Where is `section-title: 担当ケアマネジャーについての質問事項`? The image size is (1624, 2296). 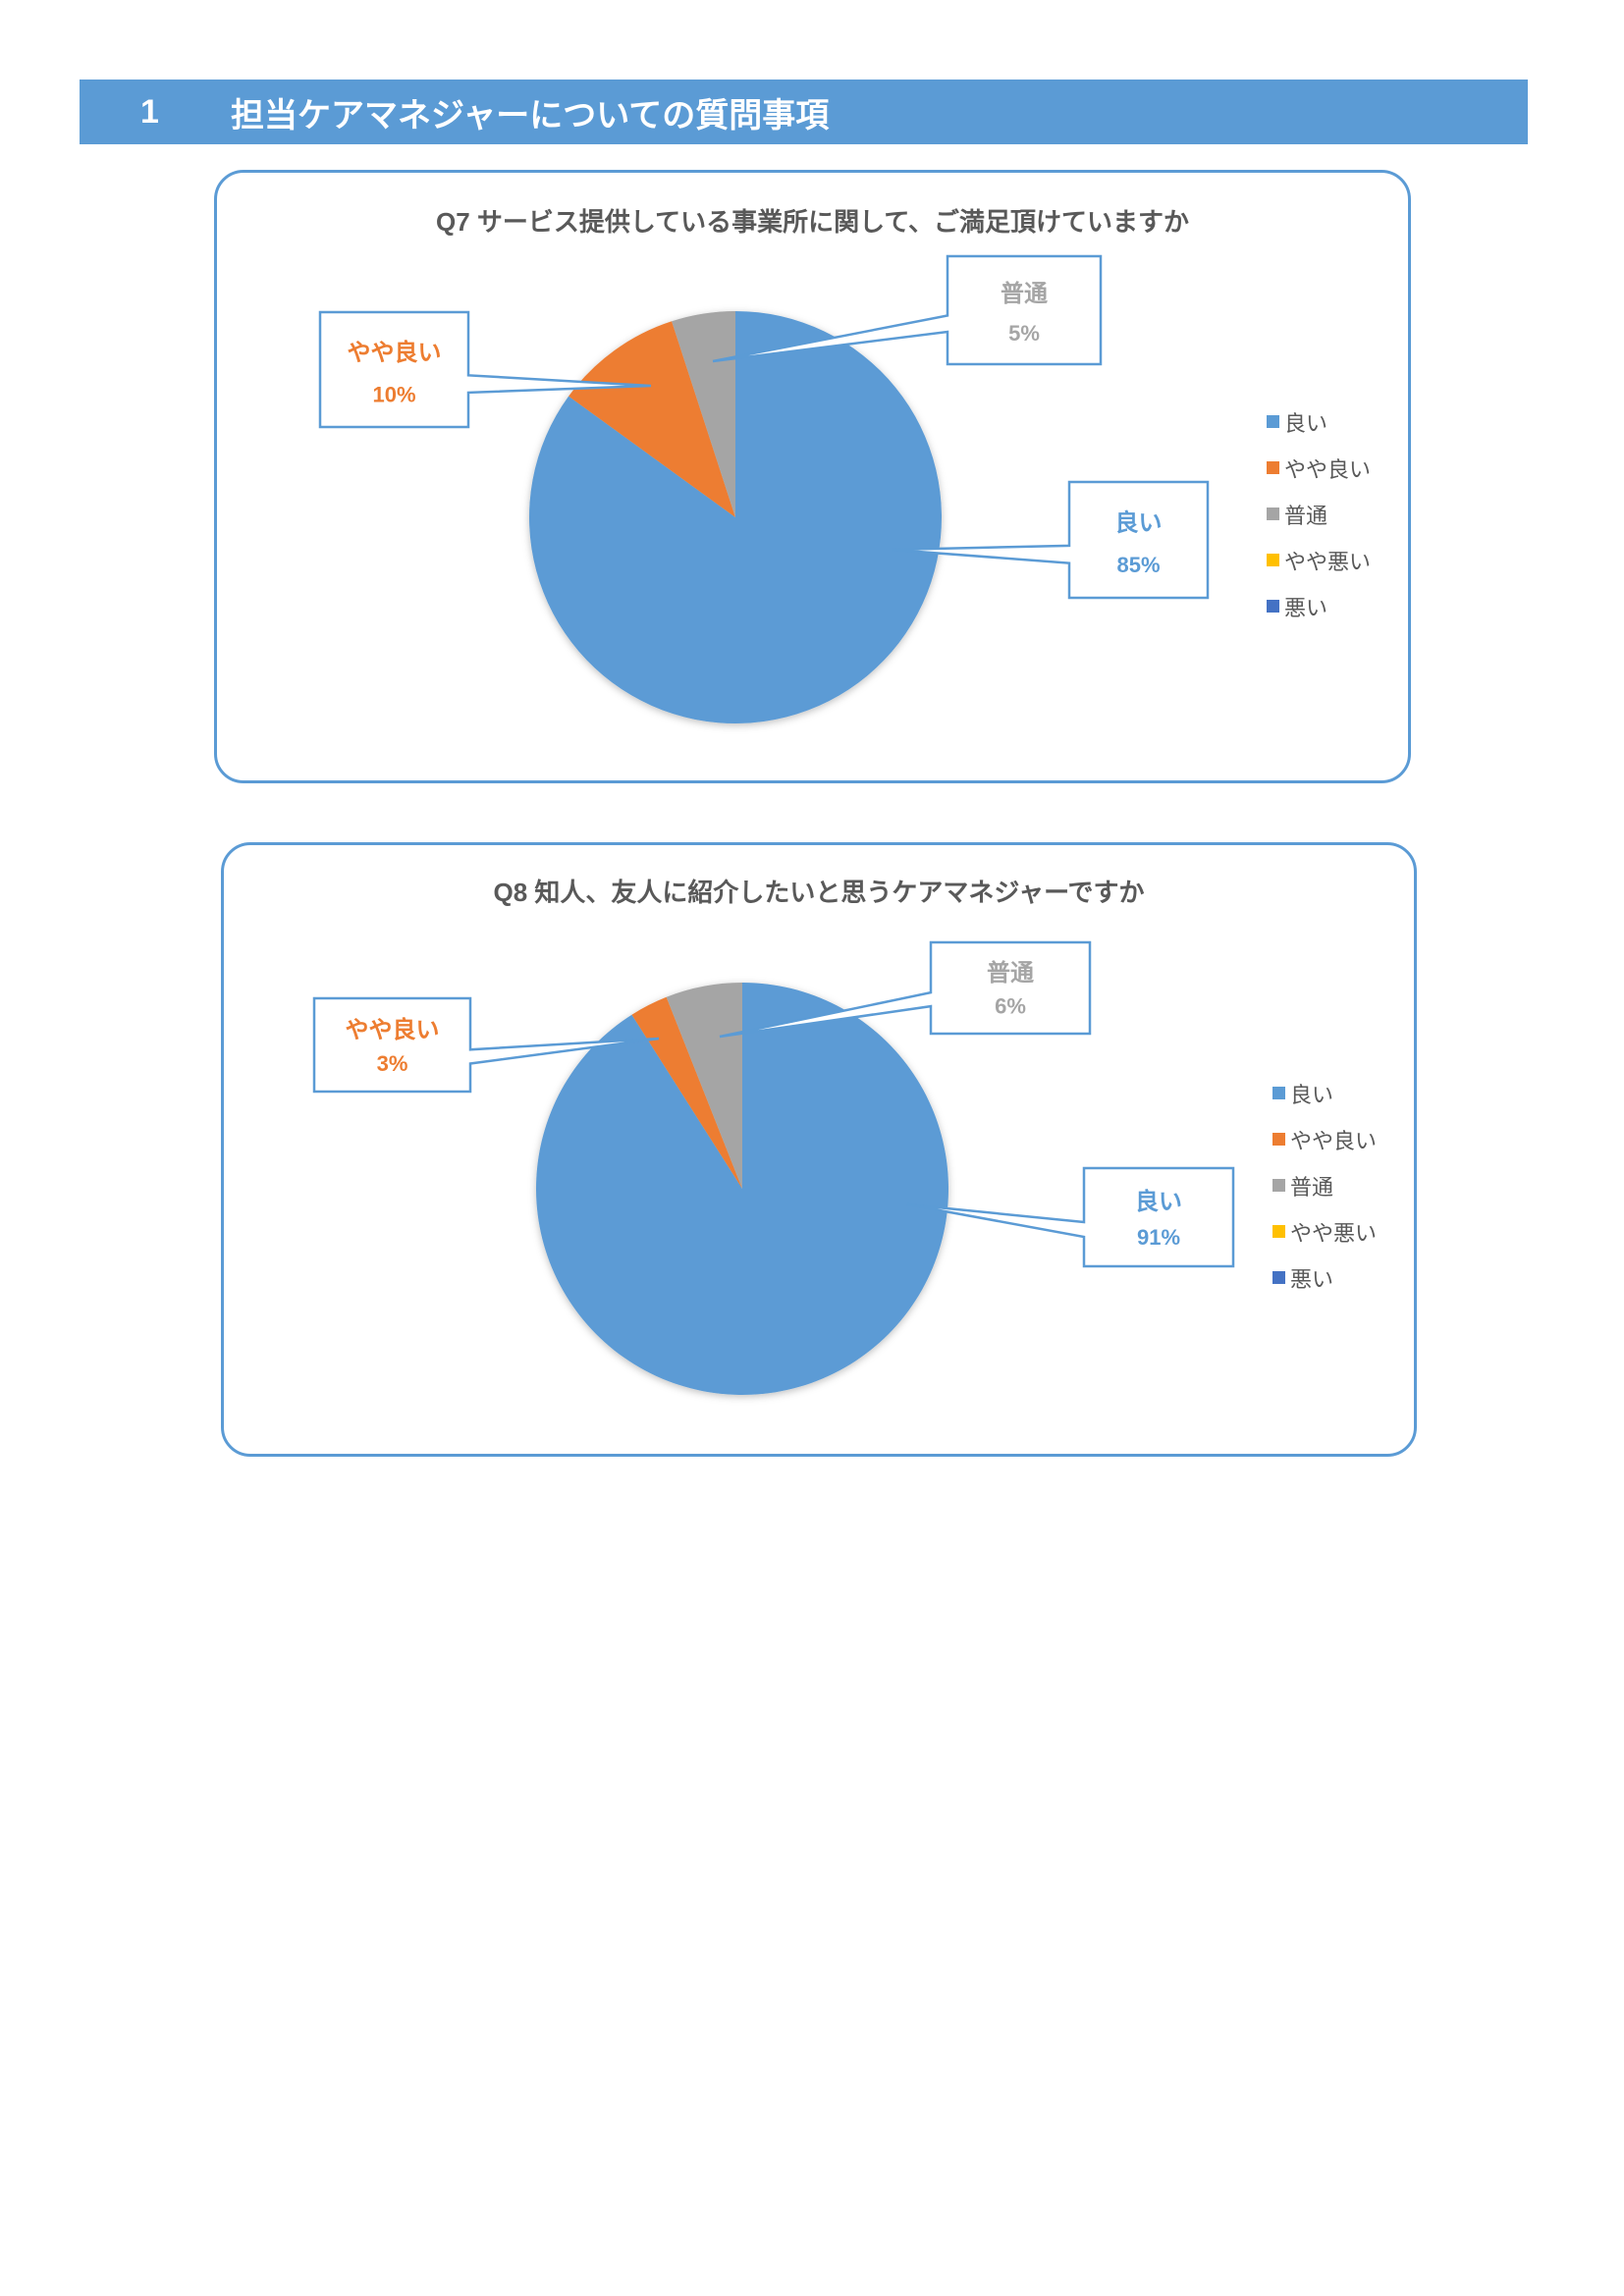 section-title: 担当ケアマネジャーについての質問事項 is located at coordinates (530, 115).